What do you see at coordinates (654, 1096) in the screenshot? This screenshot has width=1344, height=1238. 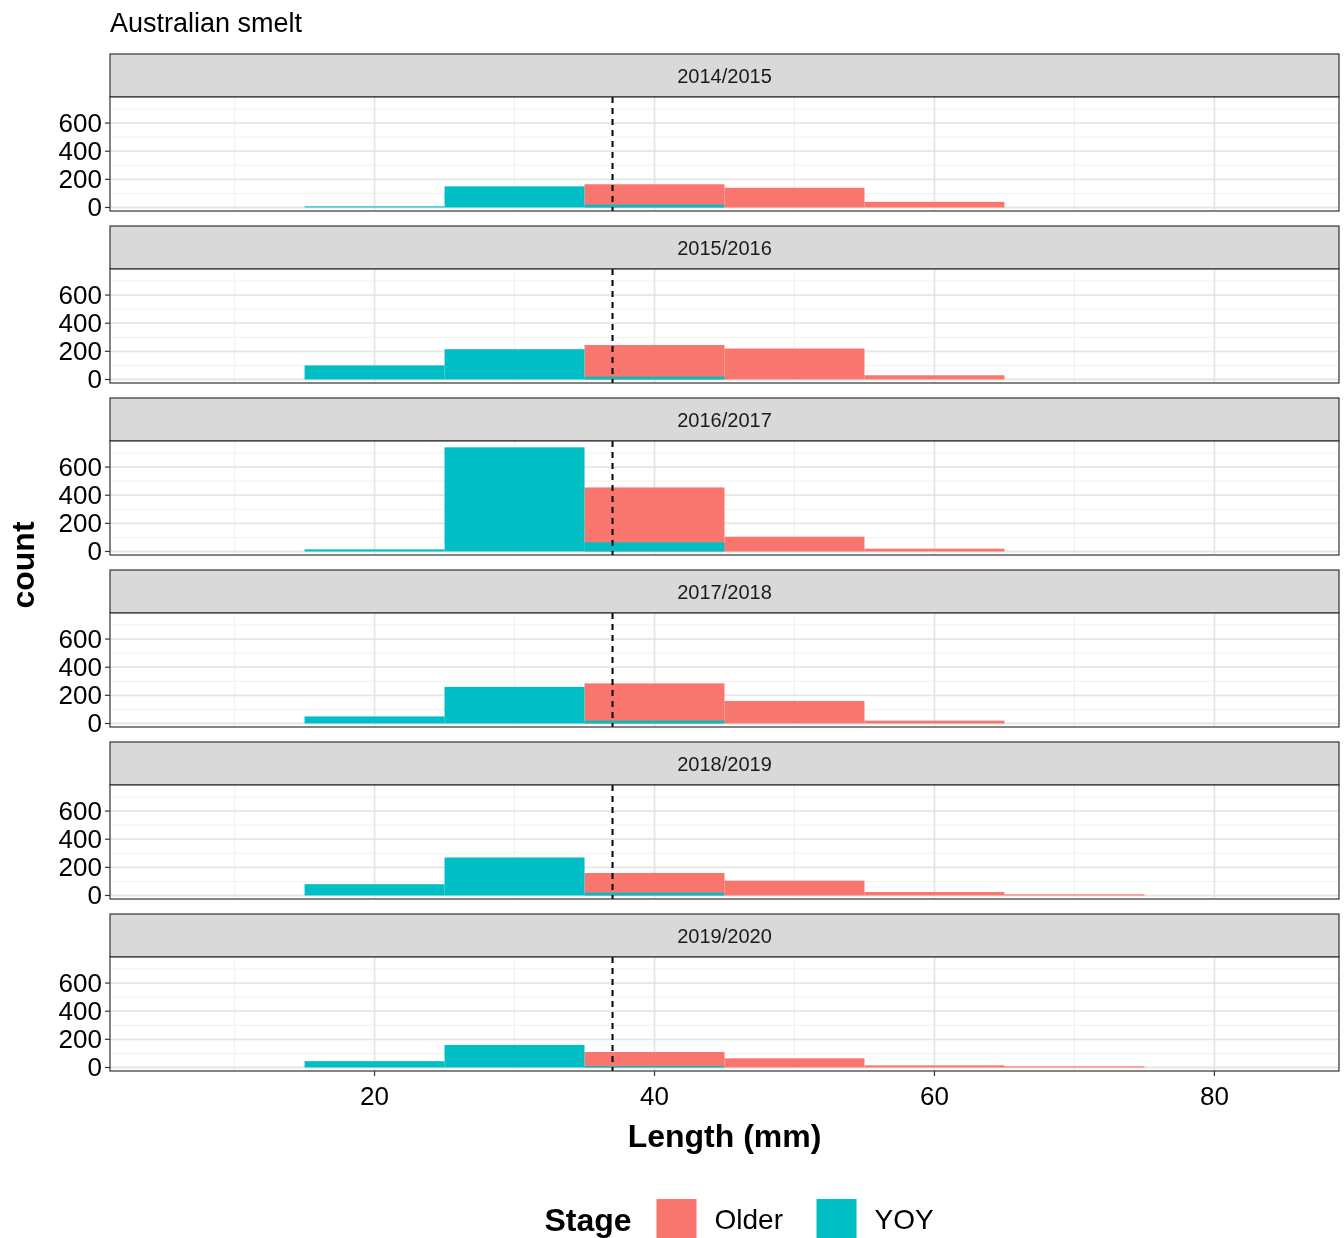 I see `x-tick-label: 40` at bounding box center [654, 1096].